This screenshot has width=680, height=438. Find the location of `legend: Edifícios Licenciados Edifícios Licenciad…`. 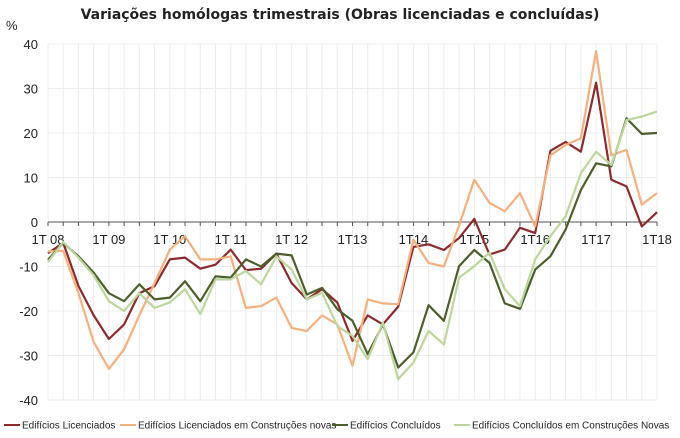

legend: Edifícios Licenciados Edifícios Licenciad… is located at coordinates (336, 426).